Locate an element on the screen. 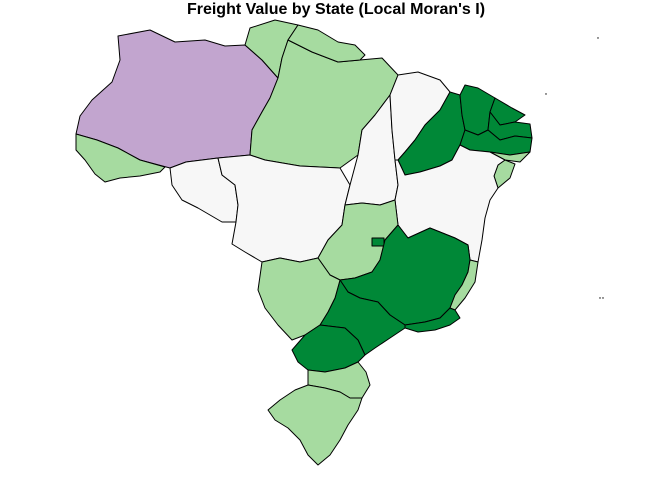 The height and width of the screenshot is (480, 672). state-acre is located at coordinates (120, 158).